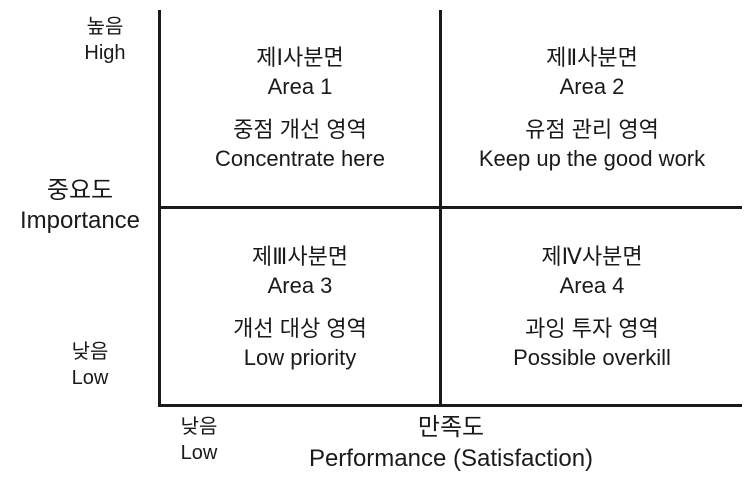  What do you see at coordinates (199, 440) in the screenshot?
I see `x-axis-low-label: 낮음 Low` at bounding box center [199, 440].